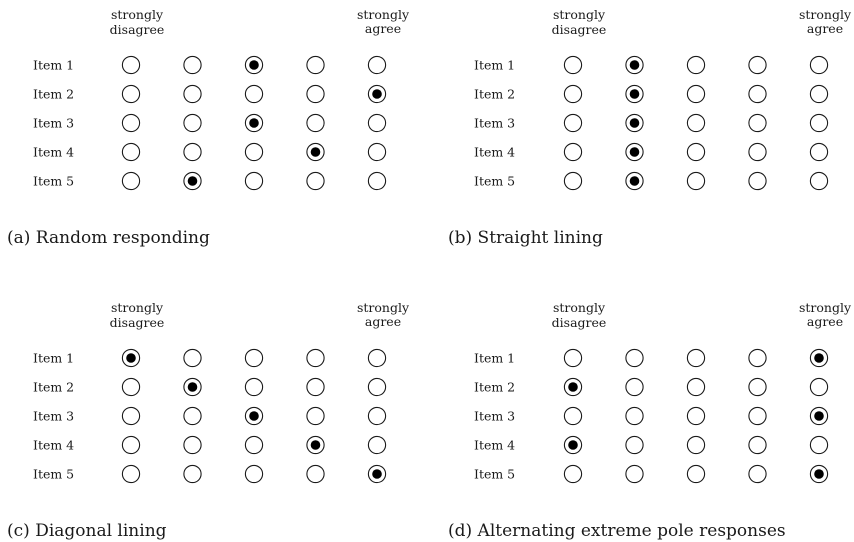  Describe the element at coordinates (494, 181) in the screenshot. I see `item-label: Item 5` at that location.